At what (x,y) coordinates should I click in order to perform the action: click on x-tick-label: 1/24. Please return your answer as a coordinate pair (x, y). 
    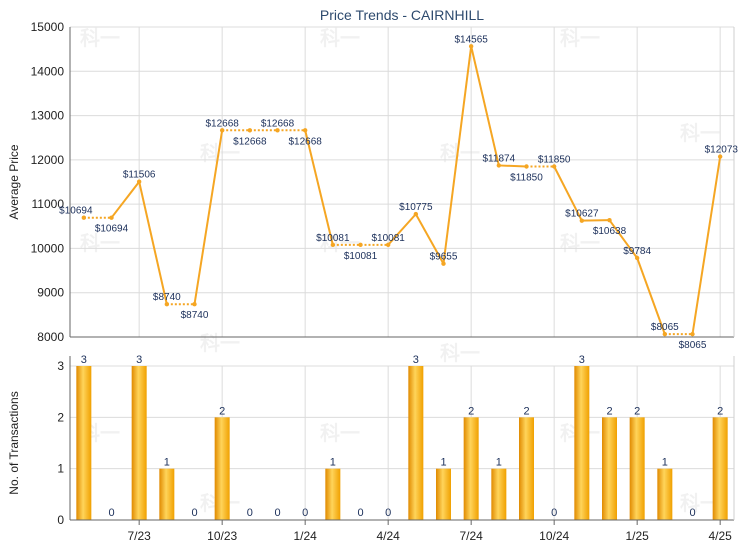
    Looking at the image, I should click on (305, 536).